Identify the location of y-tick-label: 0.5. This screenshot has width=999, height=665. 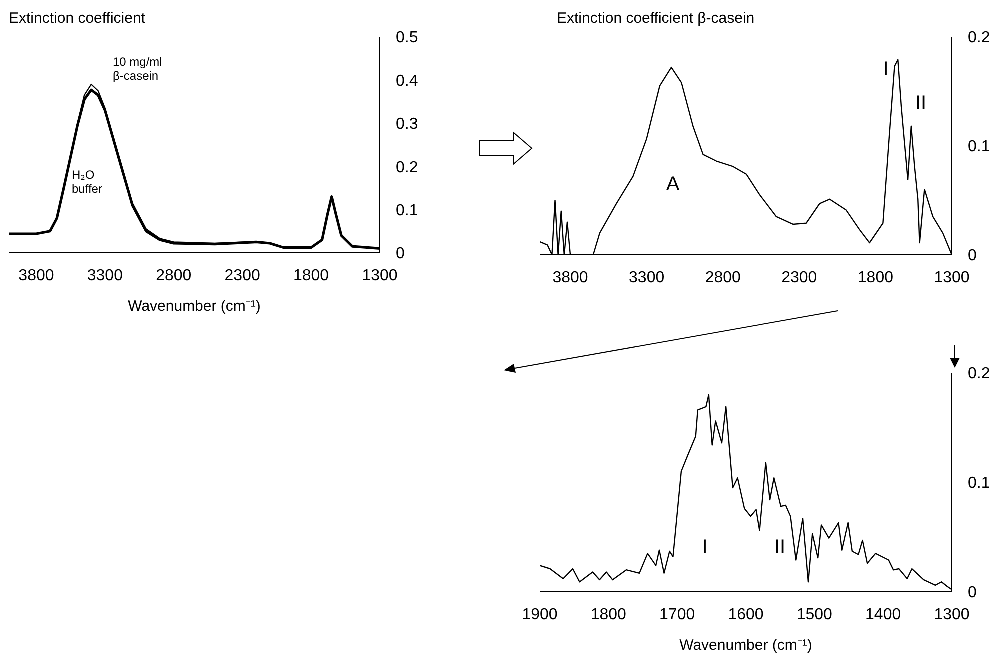
(407, 38).